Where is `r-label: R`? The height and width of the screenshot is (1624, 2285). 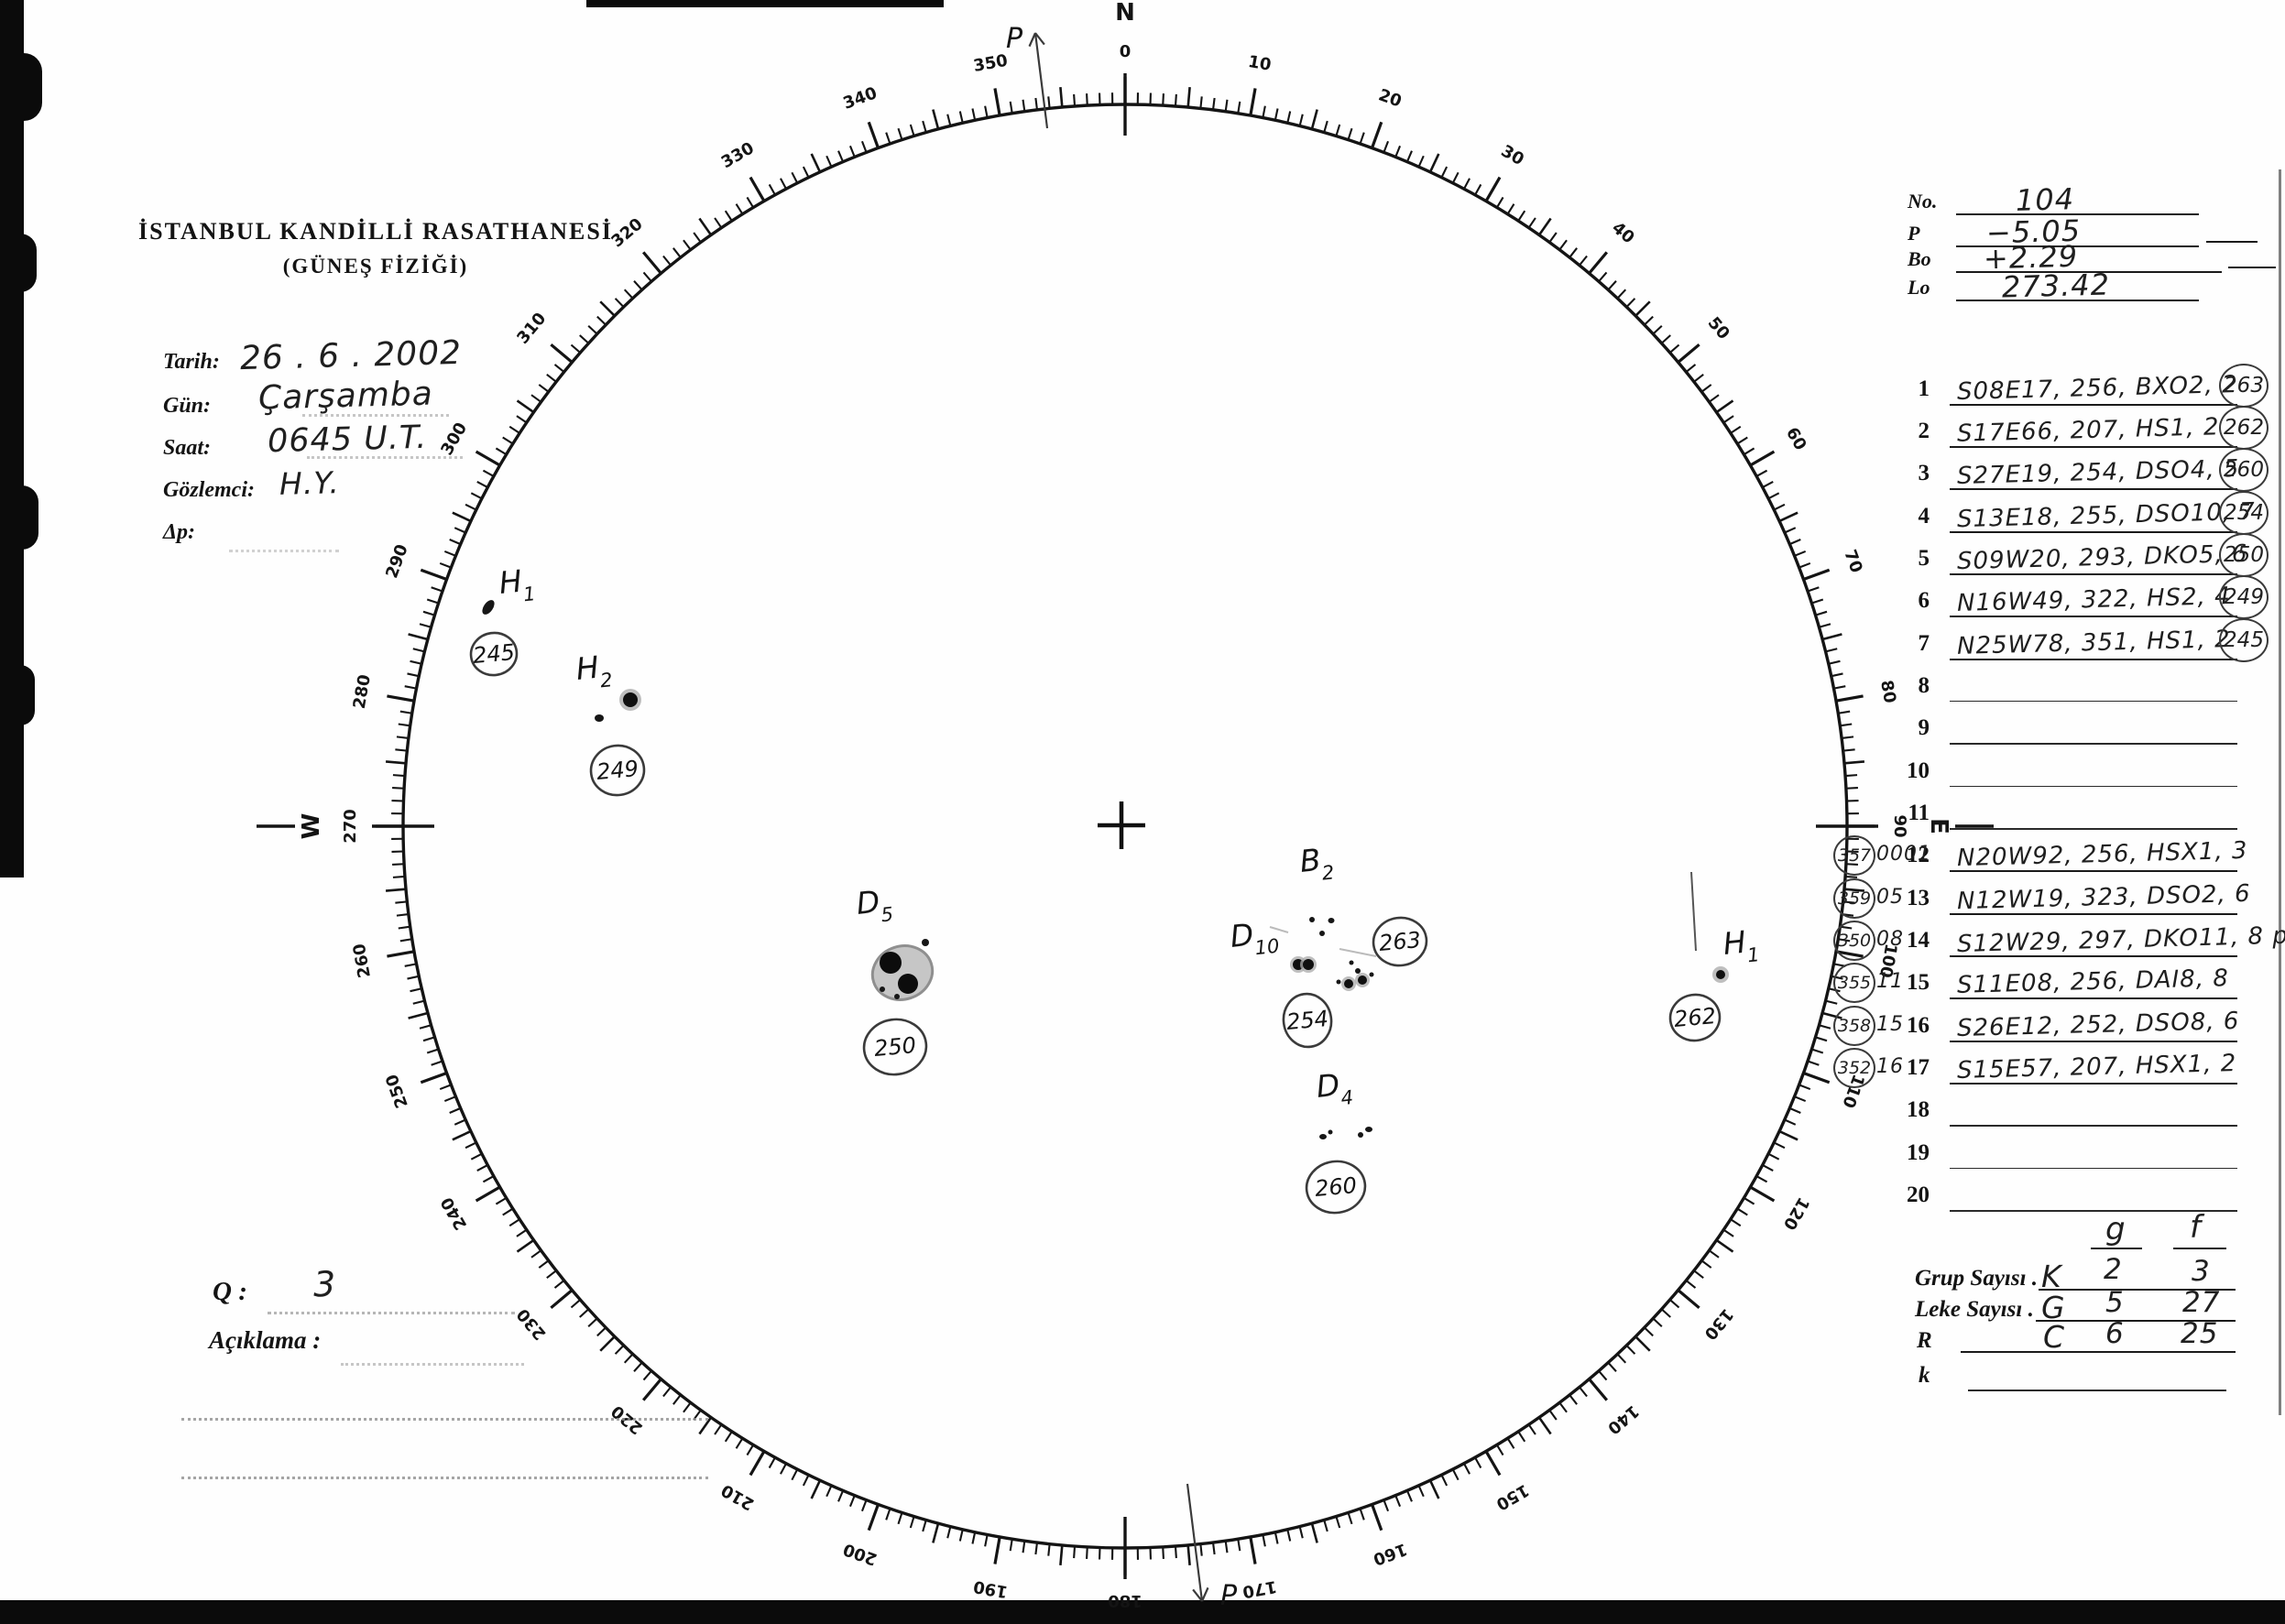 r-label: R is located at coordinates (1924, 1340).